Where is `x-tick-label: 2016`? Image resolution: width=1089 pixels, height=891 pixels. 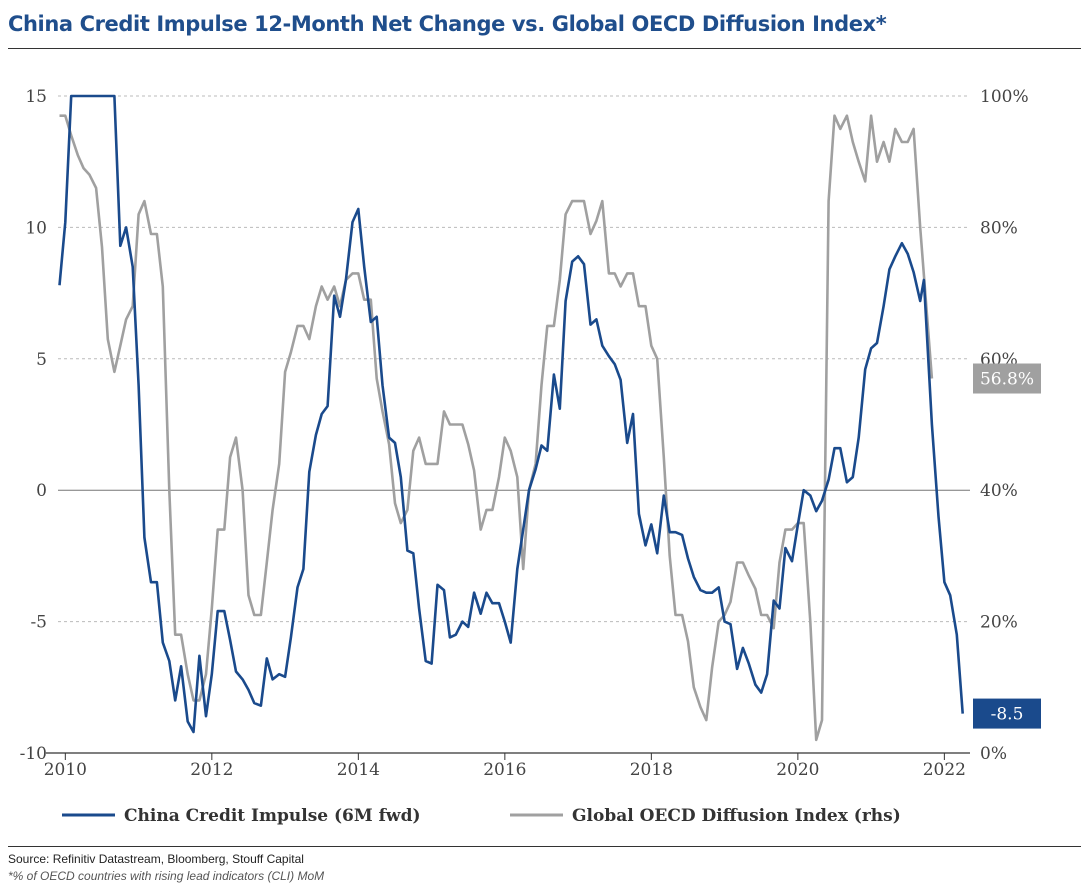
x-tick-label: 2016 is located at coordinates (504, 770).